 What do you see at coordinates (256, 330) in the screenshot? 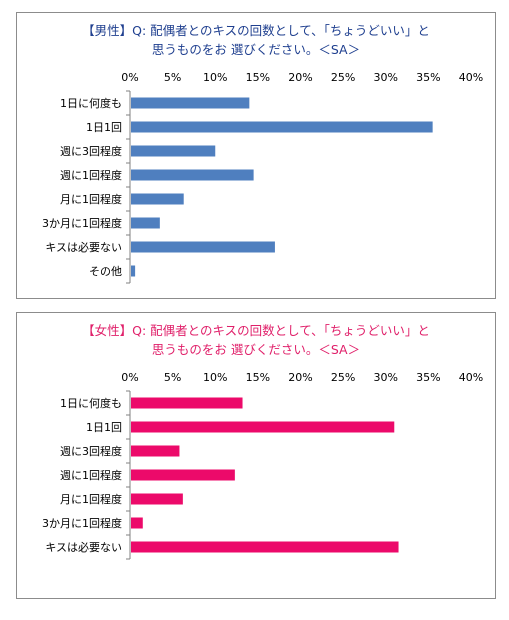
I see `chart-title-line-1: 【女性】Q: 配偶者とのキスの回数として、「ちょうどいい」と` at bounding box center [256, 330].